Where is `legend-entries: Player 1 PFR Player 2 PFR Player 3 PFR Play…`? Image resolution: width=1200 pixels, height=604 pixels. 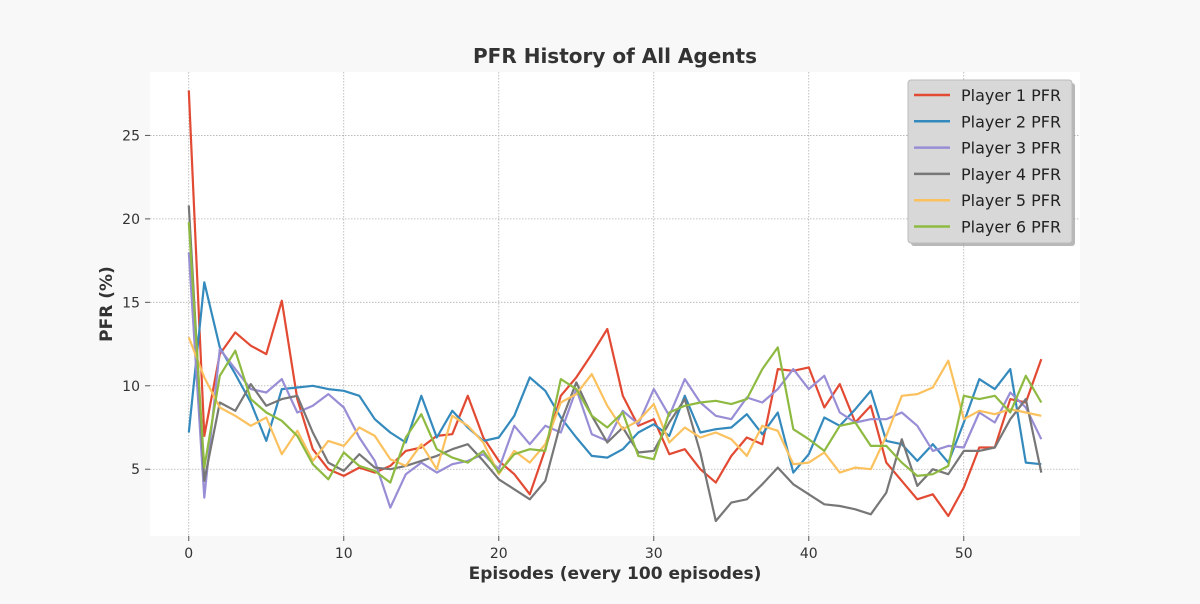 legend-entries: Player 1 PFR Player 2 PFR Player 3 PFR Play… is located at coordinates (987, 161).